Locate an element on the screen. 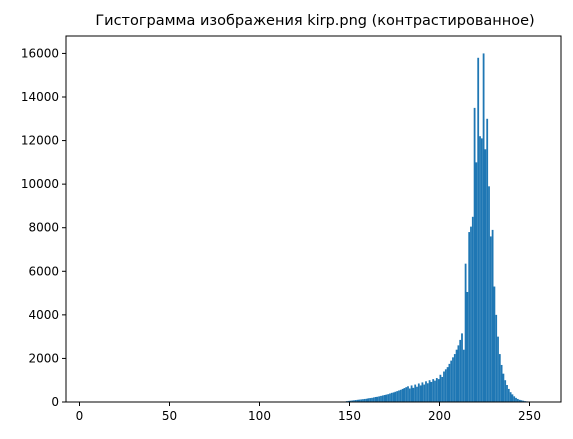 Image resolution: width=573 pixels, height=439 pixels. x-tick-label: 50 is located at coordinates (169, 416).